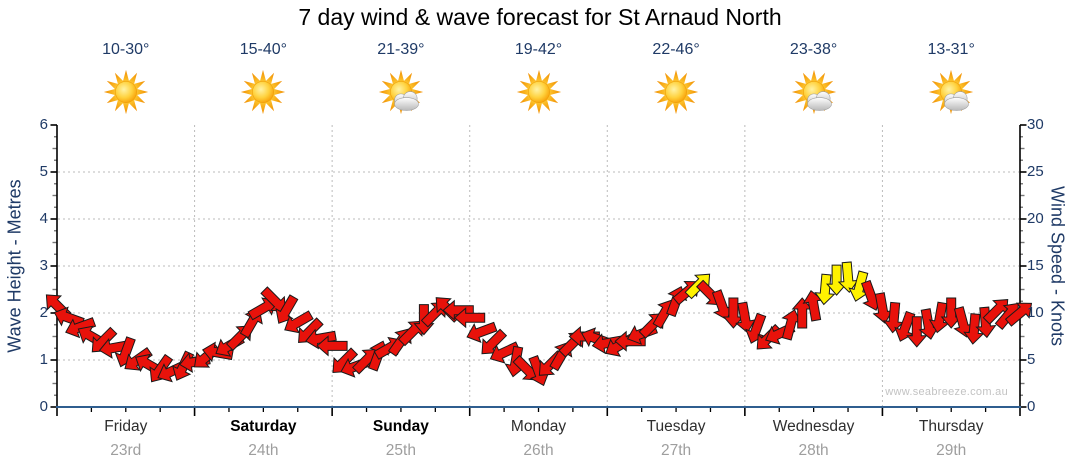 This screenshot has height=475, width=1080. Describe the element at coordinates (126, 450) in the screenshot. I see `day-date: 23rd` at that location.